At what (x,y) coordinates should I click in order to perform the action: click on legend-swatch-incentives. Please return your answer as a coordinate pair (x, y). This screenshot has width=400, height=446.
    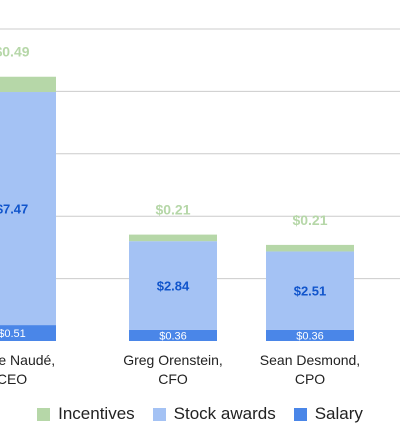
    Looking at the image, I should click on (44, 414).